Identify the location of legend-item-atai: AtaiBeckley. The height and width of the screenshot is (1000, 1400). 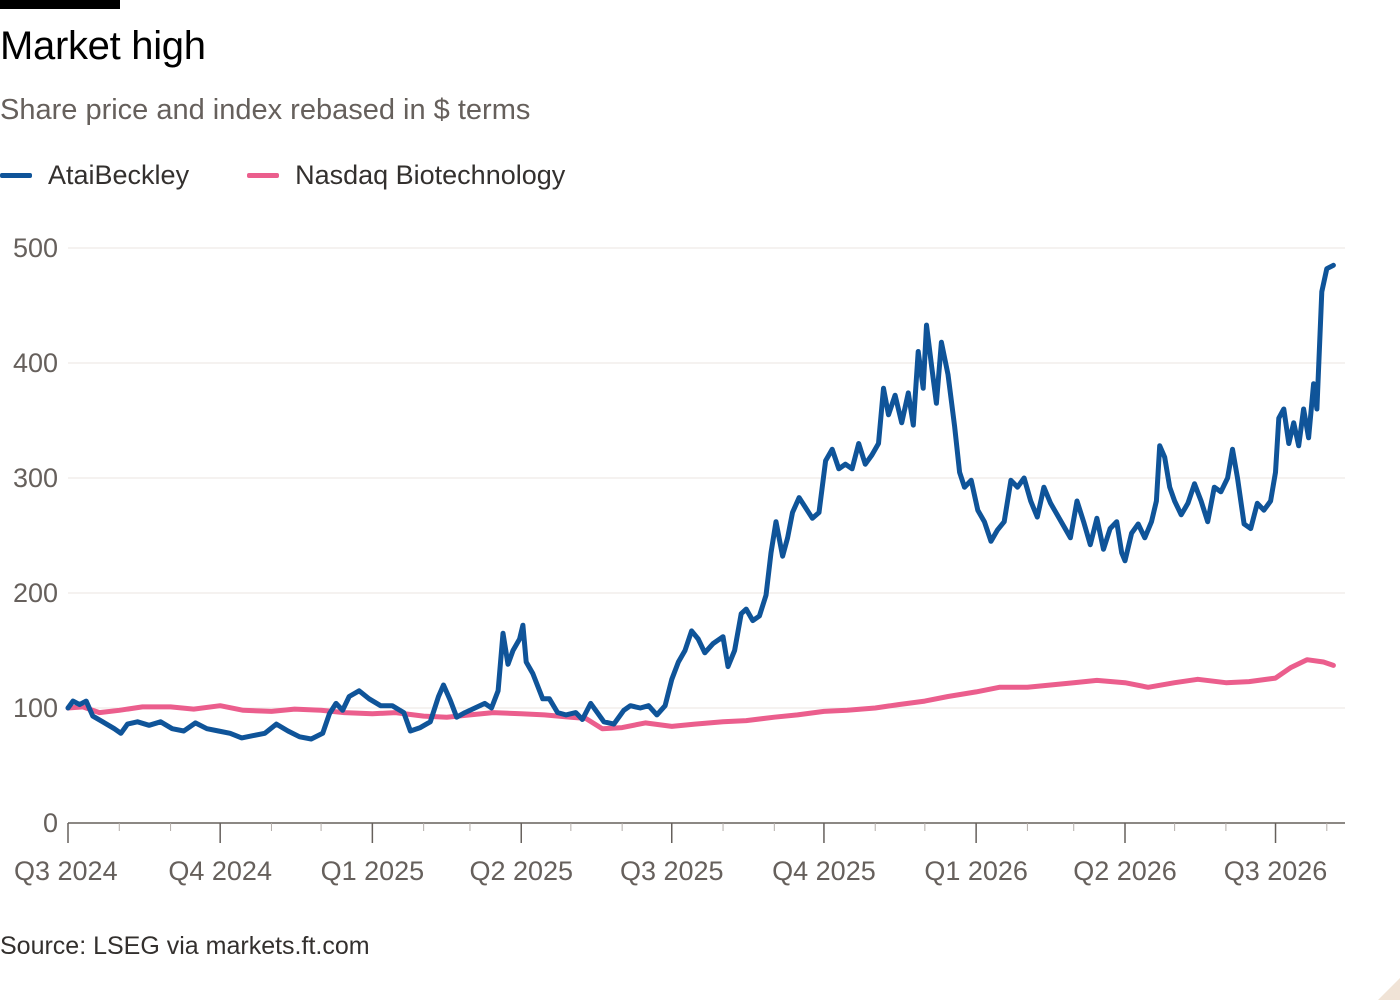
(94, 175).